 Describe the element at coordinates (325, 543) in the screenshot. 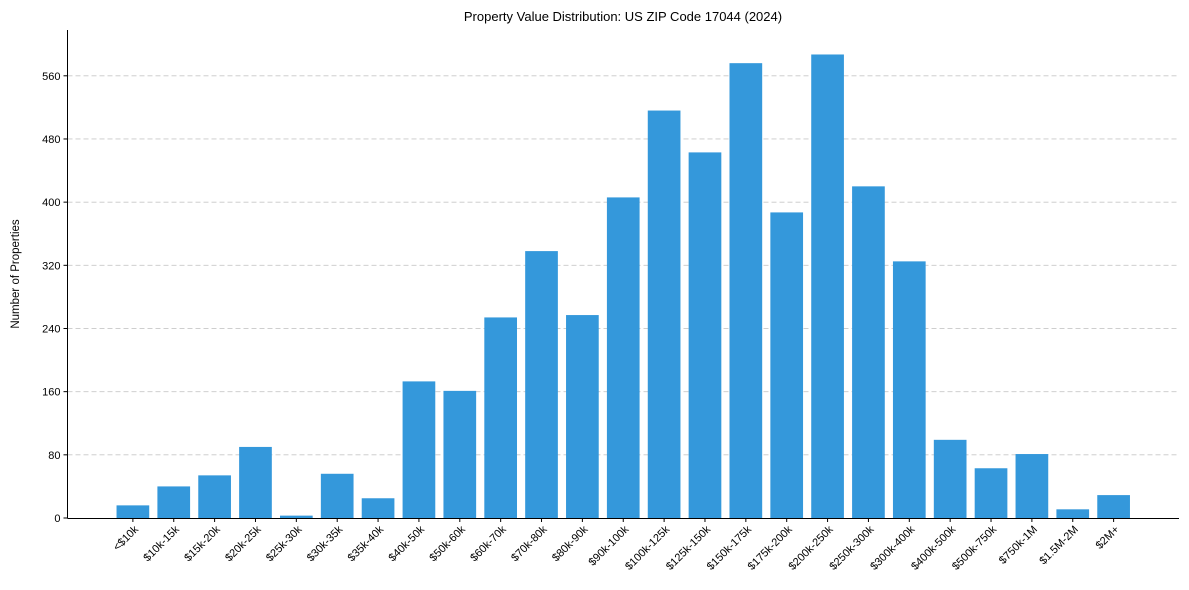

I see `x-tick-label: $30k-35k` at that location.